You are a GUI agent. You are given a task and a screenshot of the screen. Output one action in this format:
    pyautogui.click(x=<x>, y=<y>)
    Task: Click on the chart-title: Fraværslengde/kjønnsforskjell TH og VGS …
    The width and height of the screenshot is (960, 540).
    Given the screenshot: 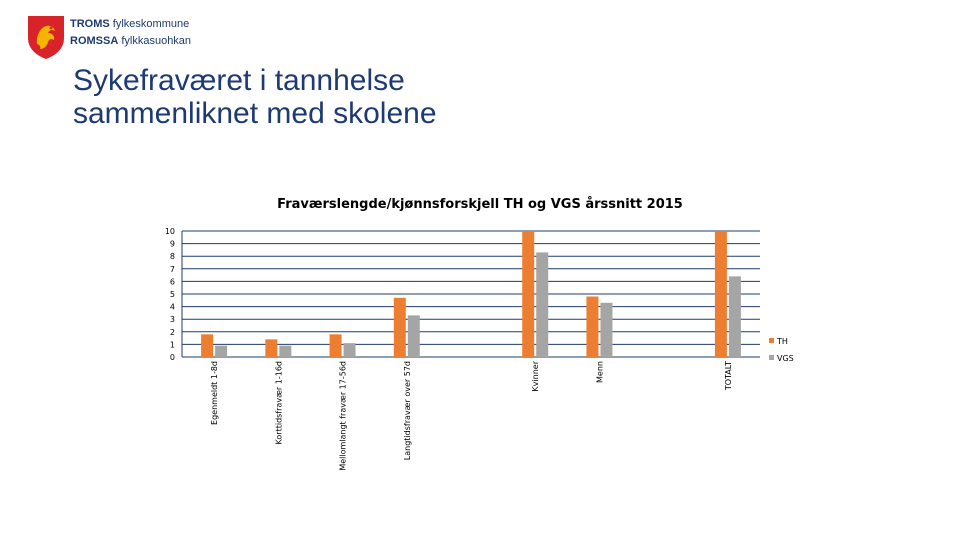 What is the action you would take?
    pyautogui.click(x=480, y=204)
    